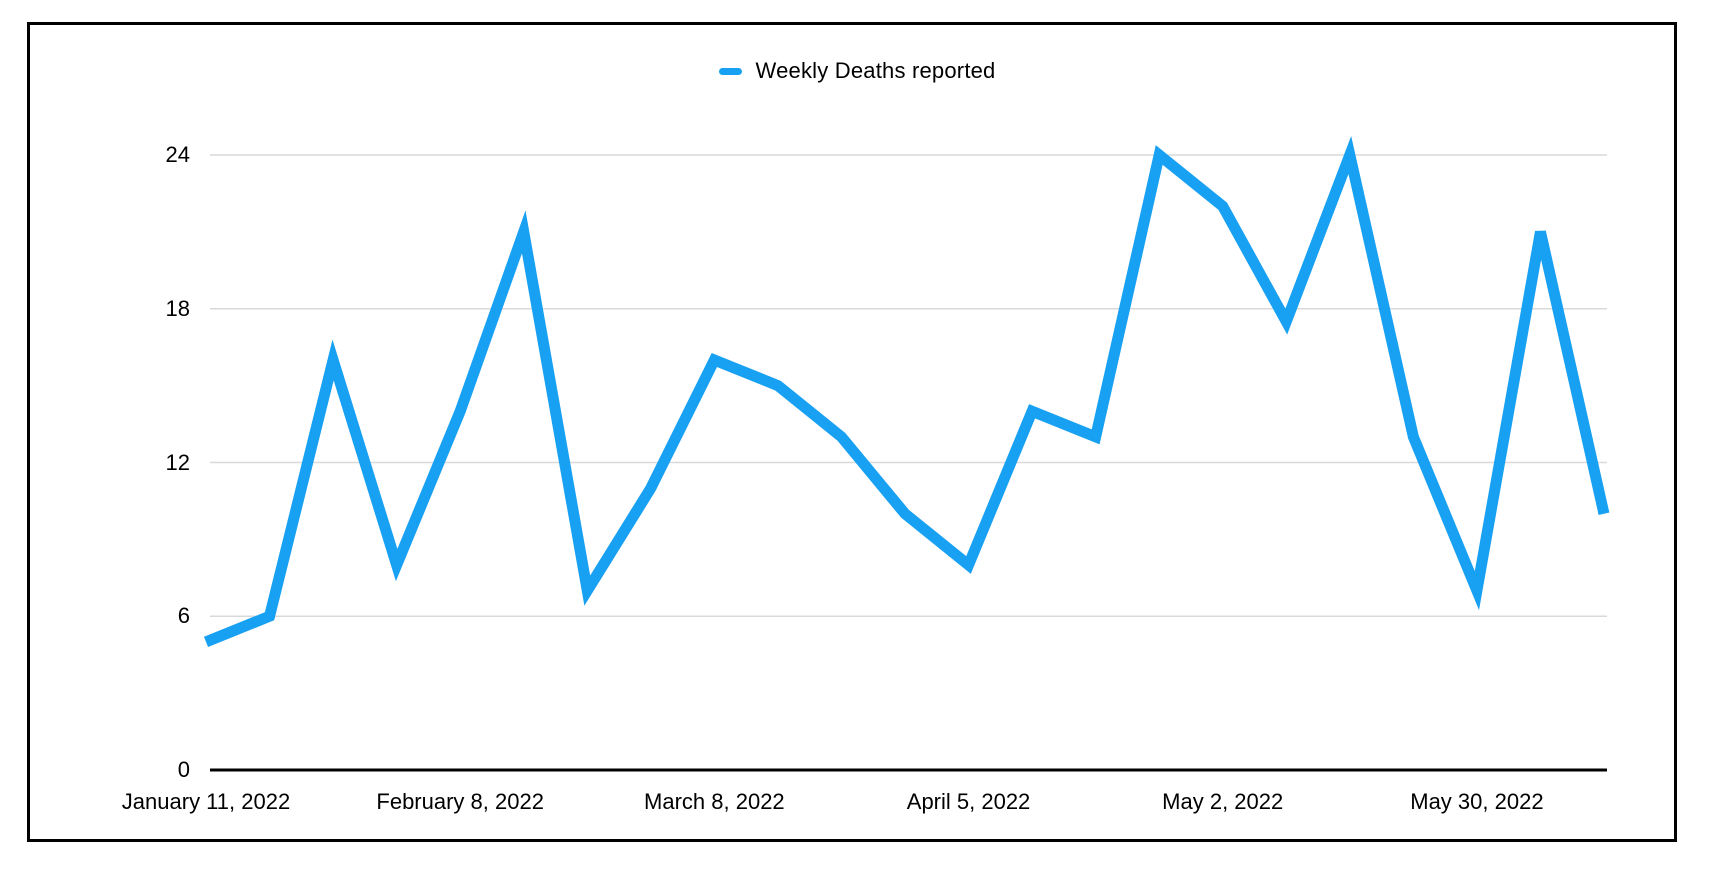 This screenshot has height=874, width=1714. What do you see at coordinates (1223, 801) in the screenshot?
I see `x-axis-tick-label: May 2, 2022` at bounding box center [1223, 801].